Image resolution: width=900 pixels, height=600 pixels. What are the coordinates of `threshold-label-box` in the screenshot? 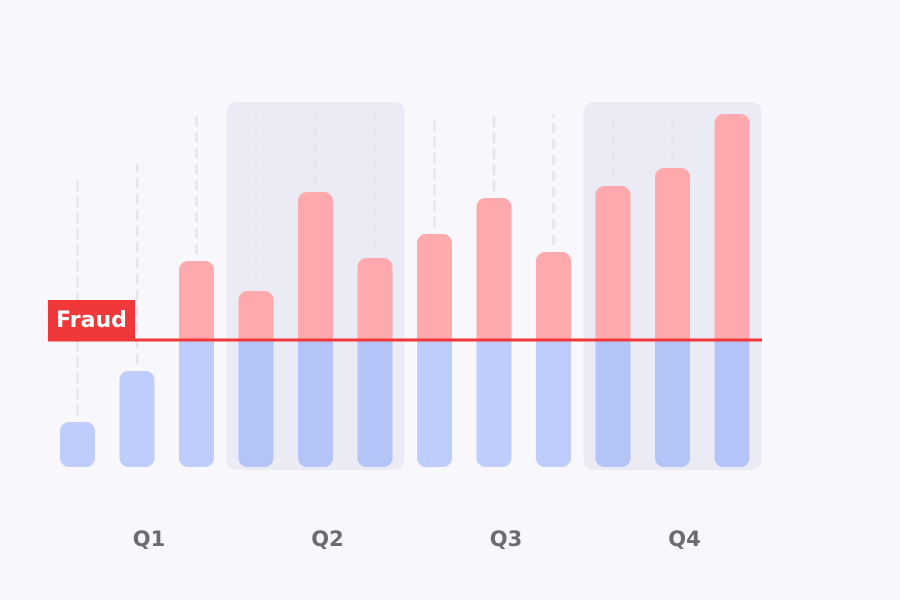 It's located at (91, 320).